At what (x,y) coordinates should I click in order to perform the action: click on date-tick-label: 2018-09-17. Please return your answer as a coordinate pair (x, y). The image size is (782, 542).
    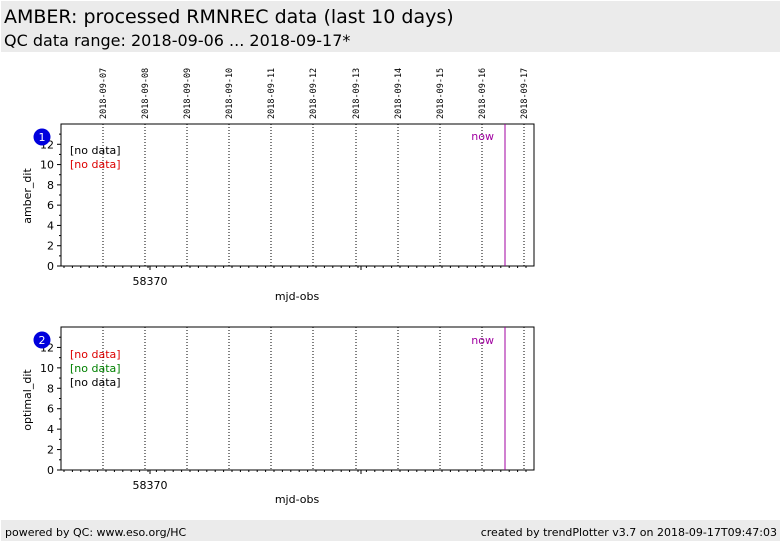
    Looking at the image, I should click on (525, 93).